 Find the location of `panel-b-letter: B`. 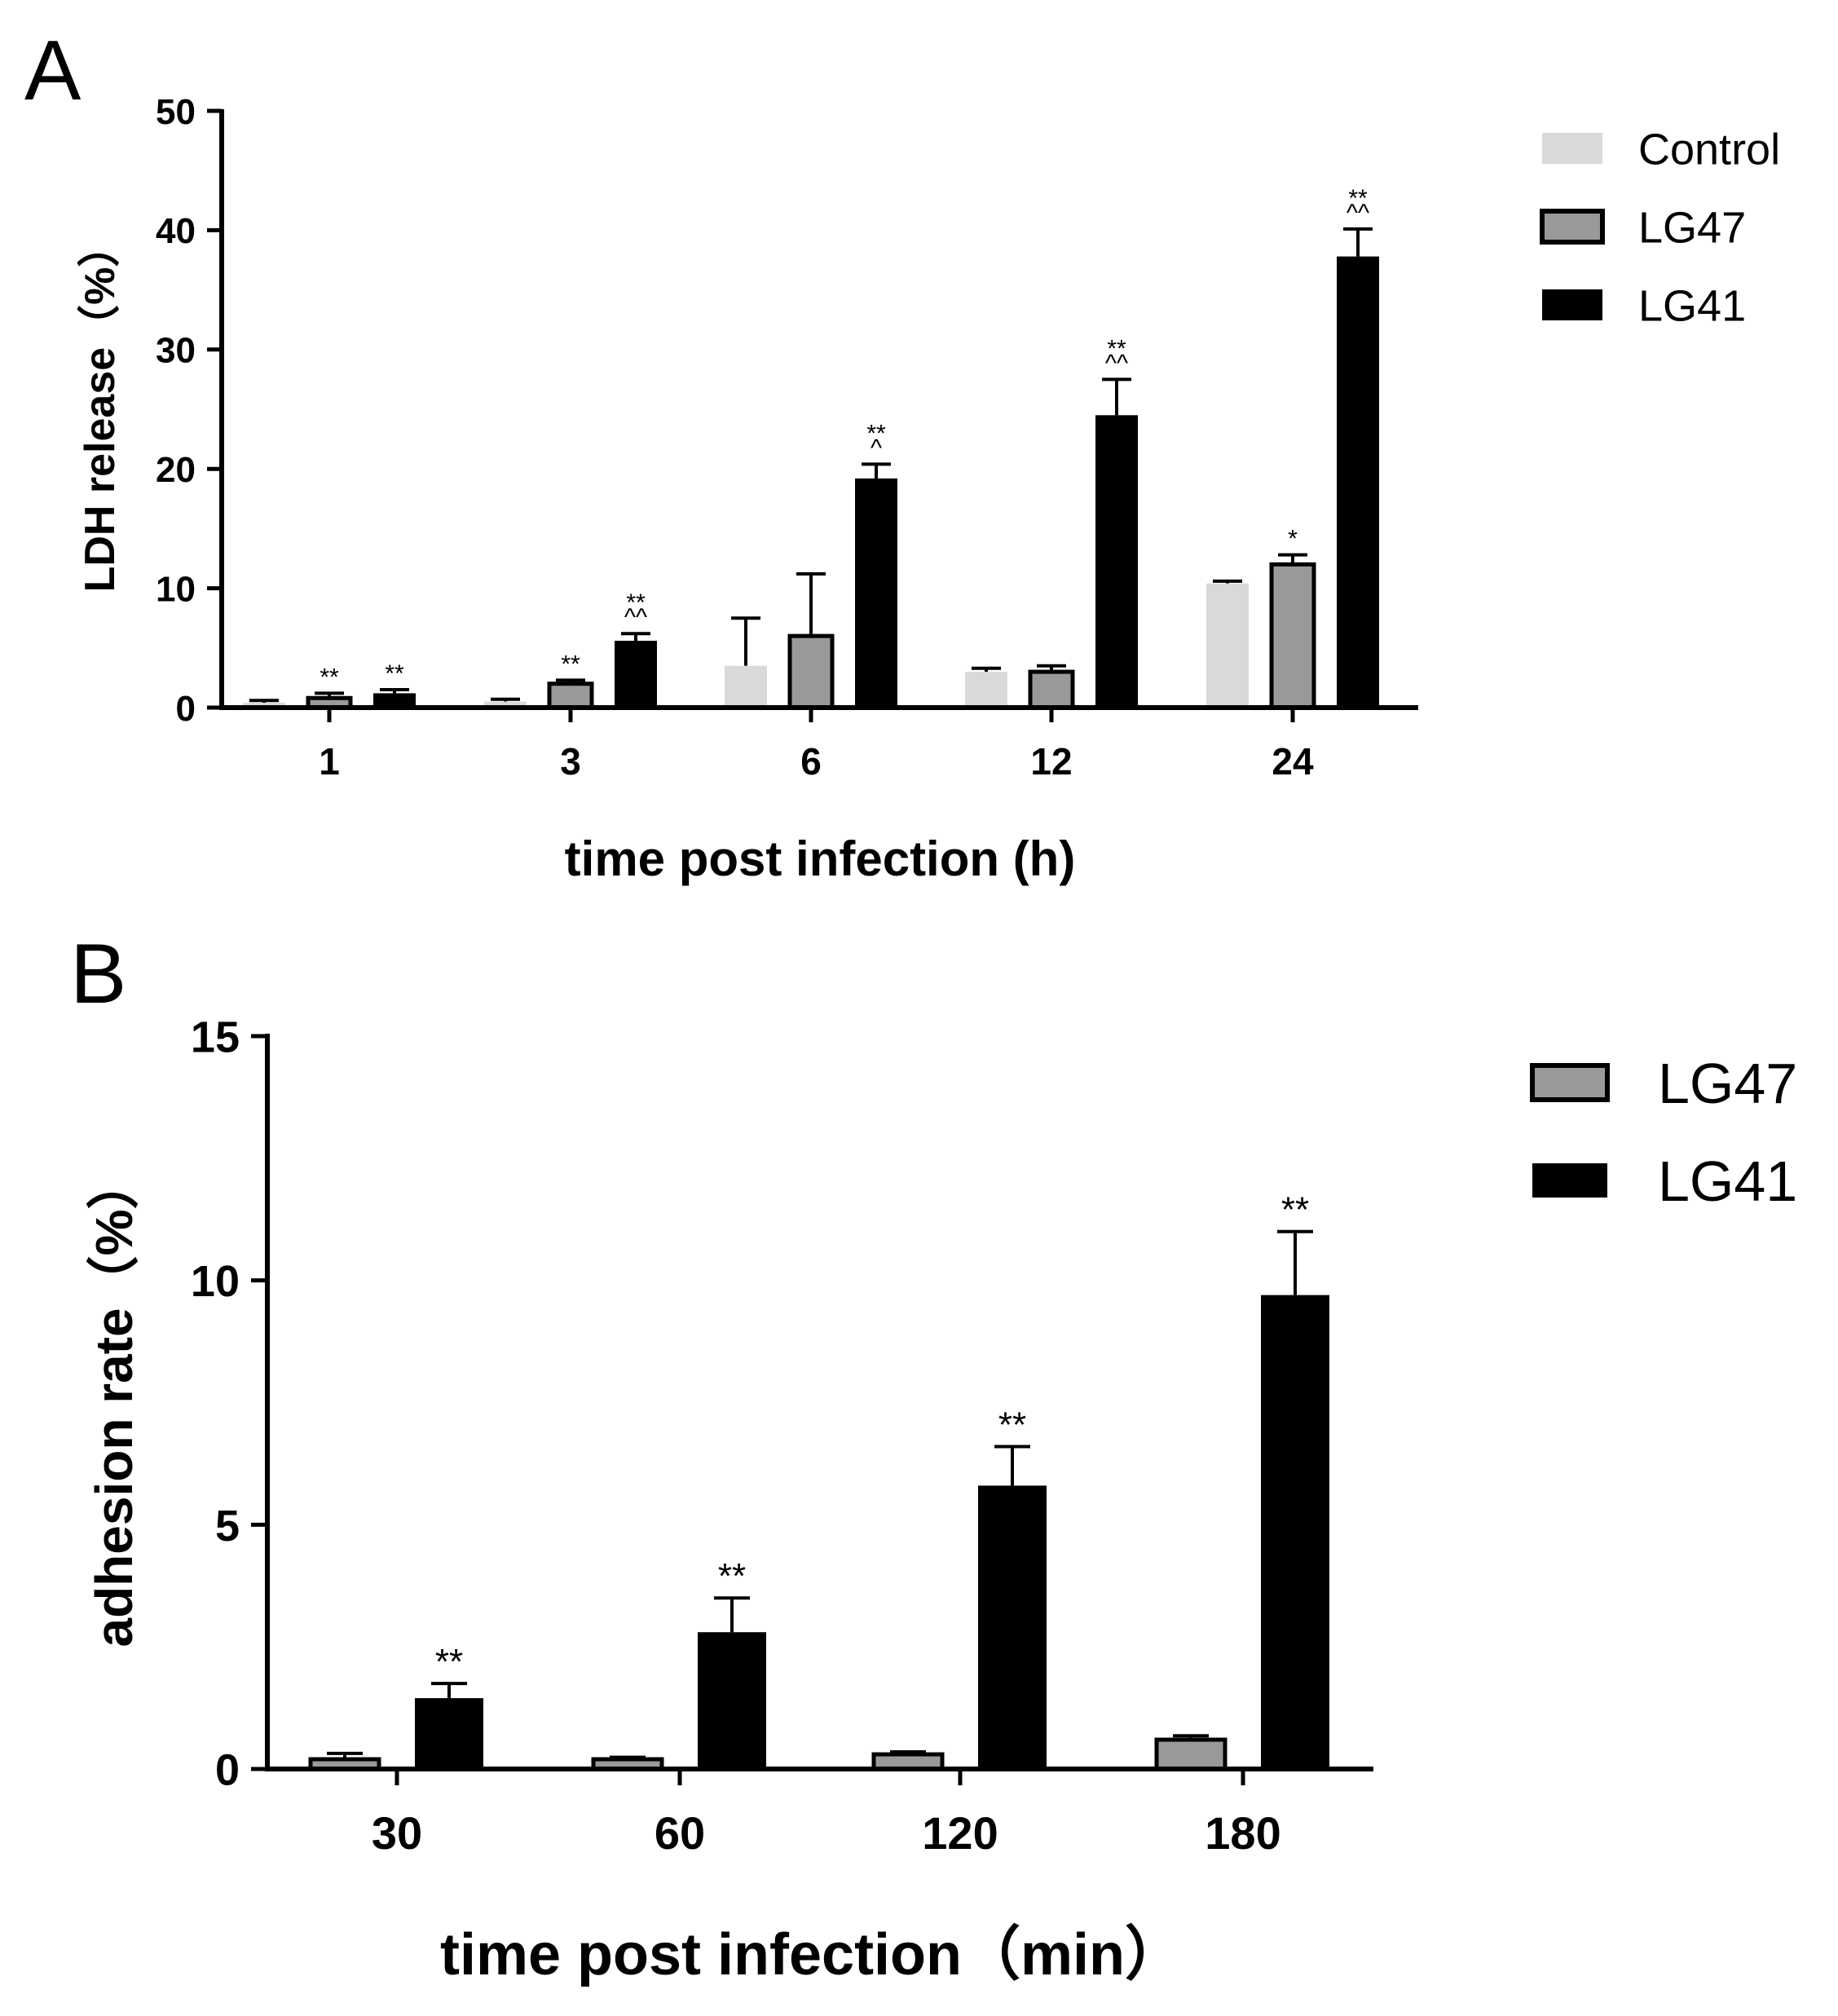

panel-b-letter: B is located at coordinates (98, 974).